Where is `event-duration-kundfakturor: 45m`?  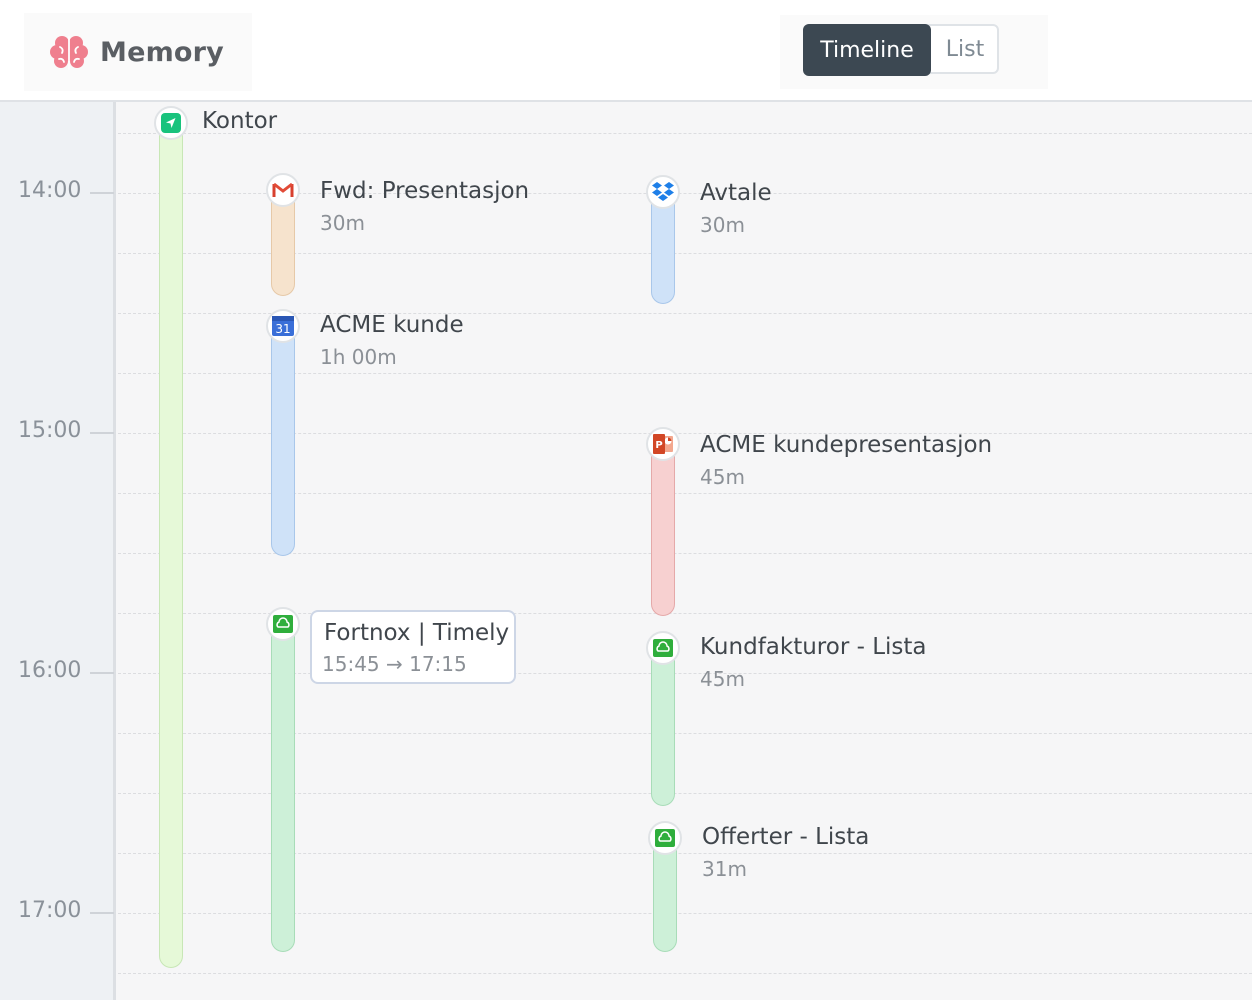 event-duration-kundfakturor: 45m is located at coordinates (722, 679).